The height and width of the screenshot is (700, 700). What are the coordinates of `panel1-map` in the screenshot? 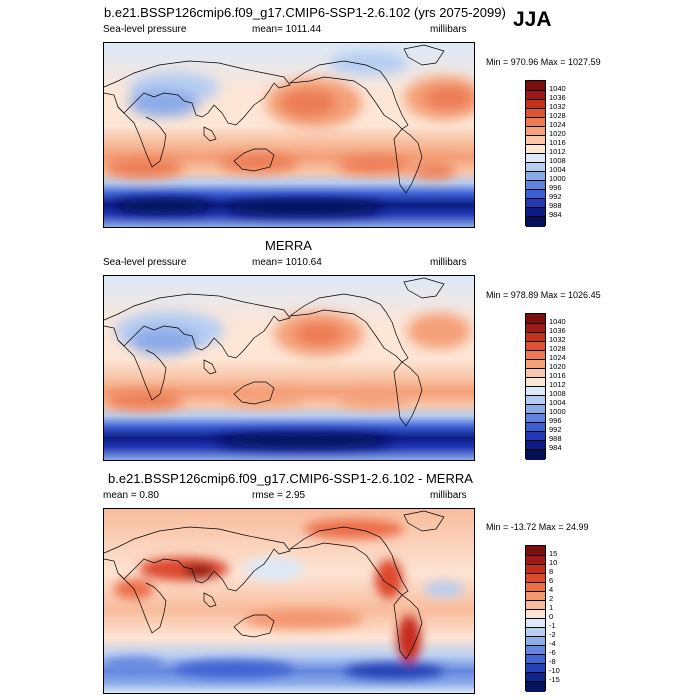 It's located at (289, 135).